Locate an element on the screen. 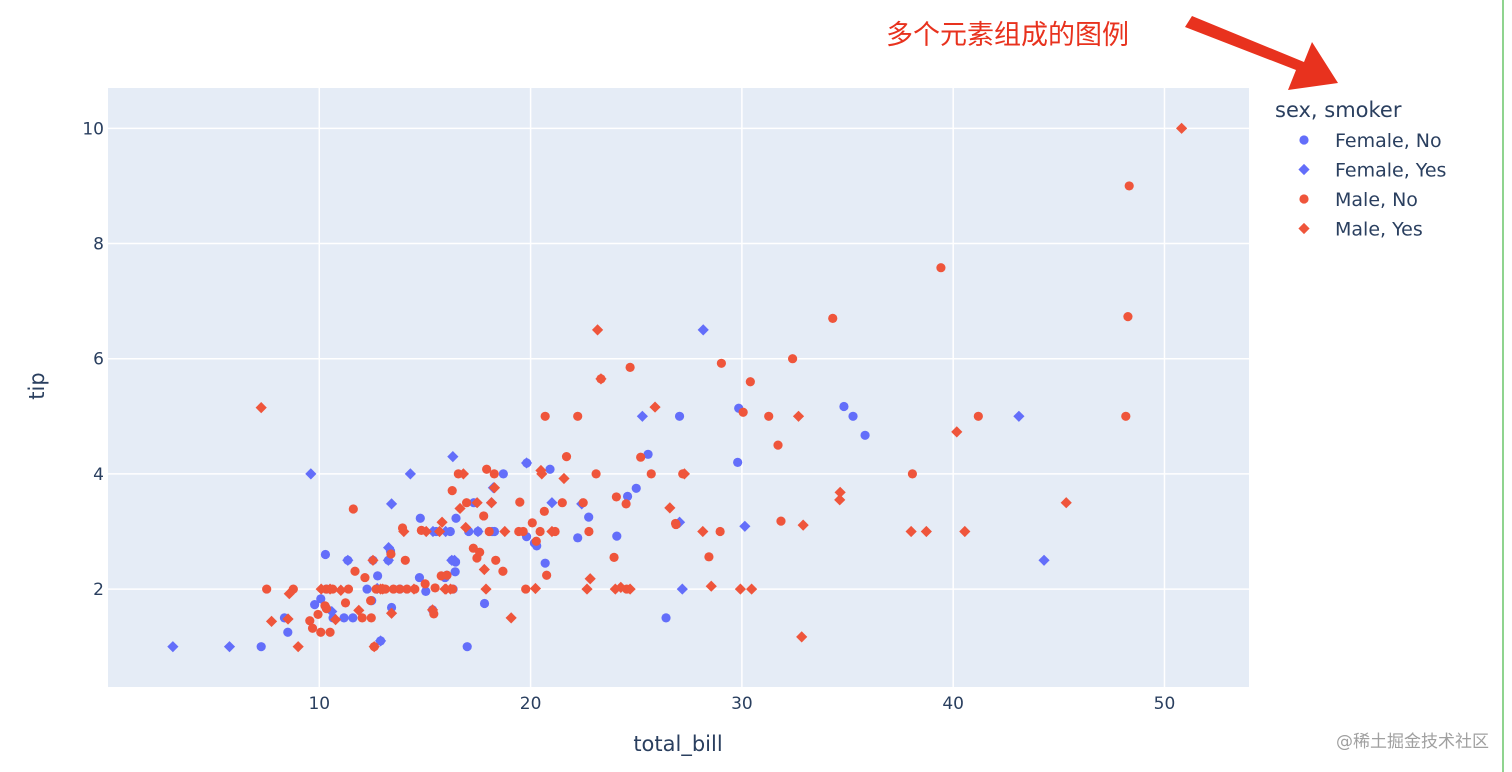 The width and height of the screenshot is (1512, 772). legend-item: Female, No is located at coordinates (1370, 141).